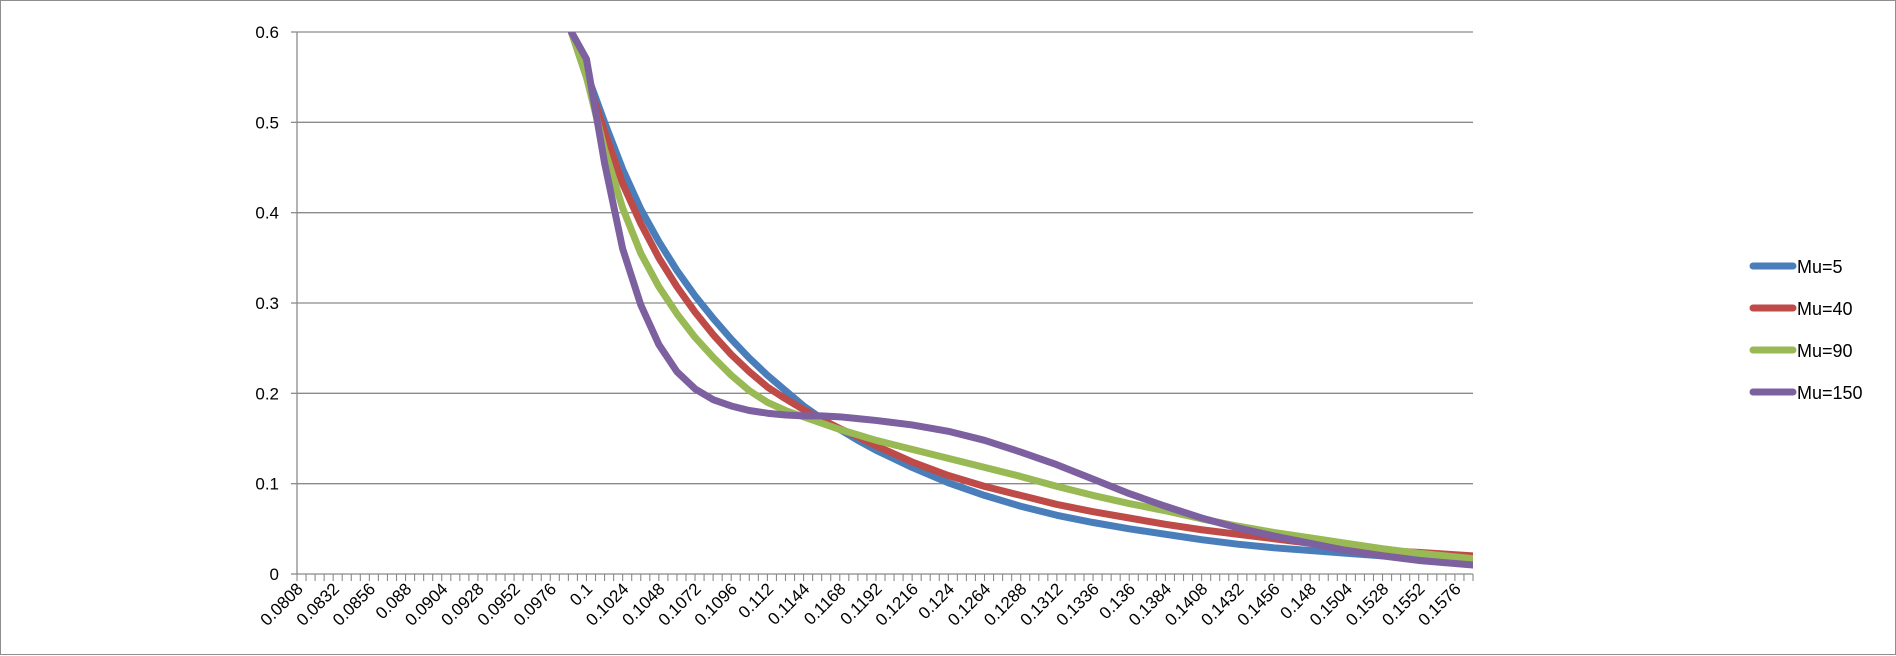 Image resolution: width=1896 pixels, height=656 pixels. I want to click on legend-label: Mu=150, so click(1830, 393).